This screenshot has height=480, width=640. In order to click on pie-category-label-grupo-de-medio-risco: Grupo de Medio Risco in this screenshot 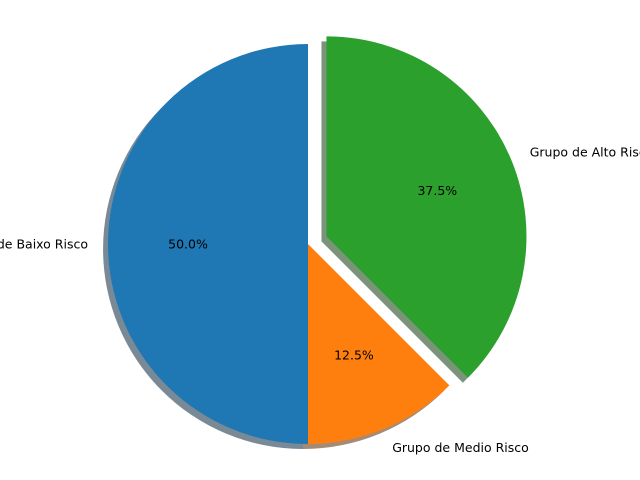, I will do `click(460, 447)`.